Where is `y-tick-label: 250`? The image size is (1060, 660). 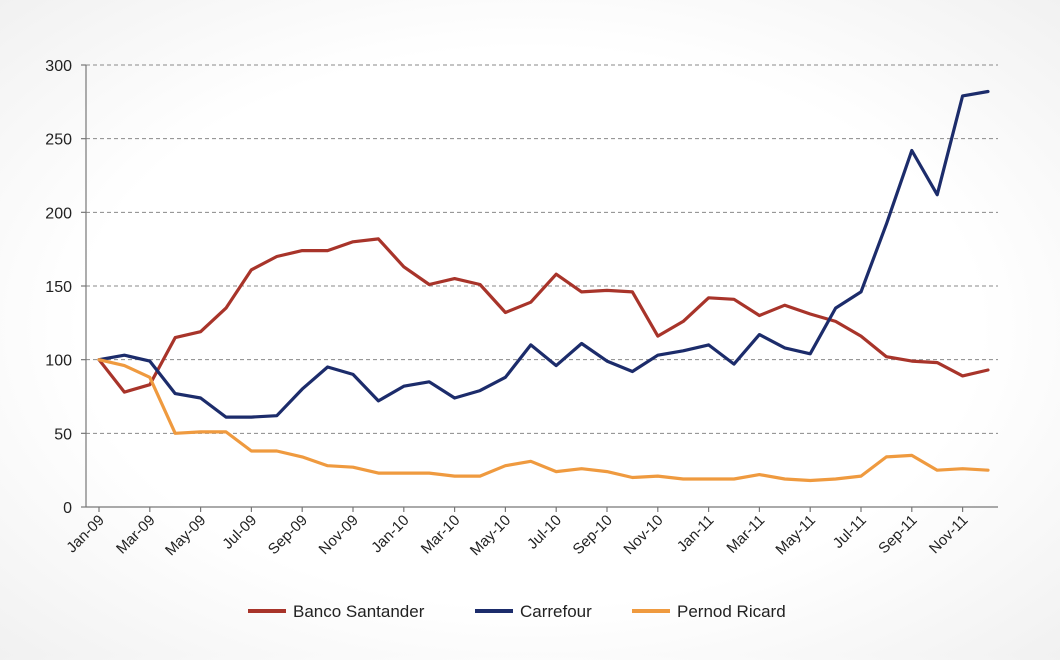
y-tick-label: 250 is located at coordinates (58, 140).